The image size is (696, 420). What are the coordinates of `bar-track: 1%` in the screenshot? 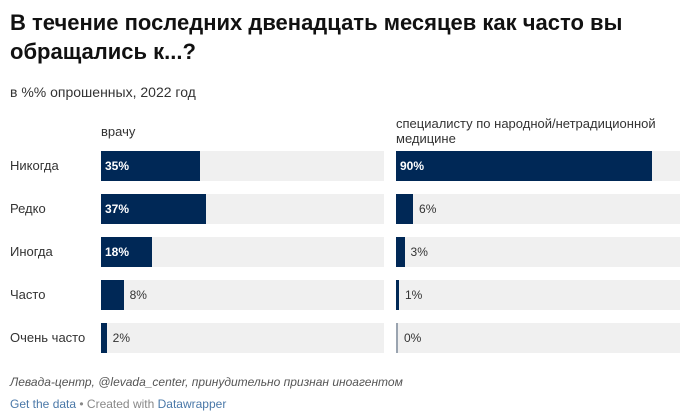 It's located at (538, 295).